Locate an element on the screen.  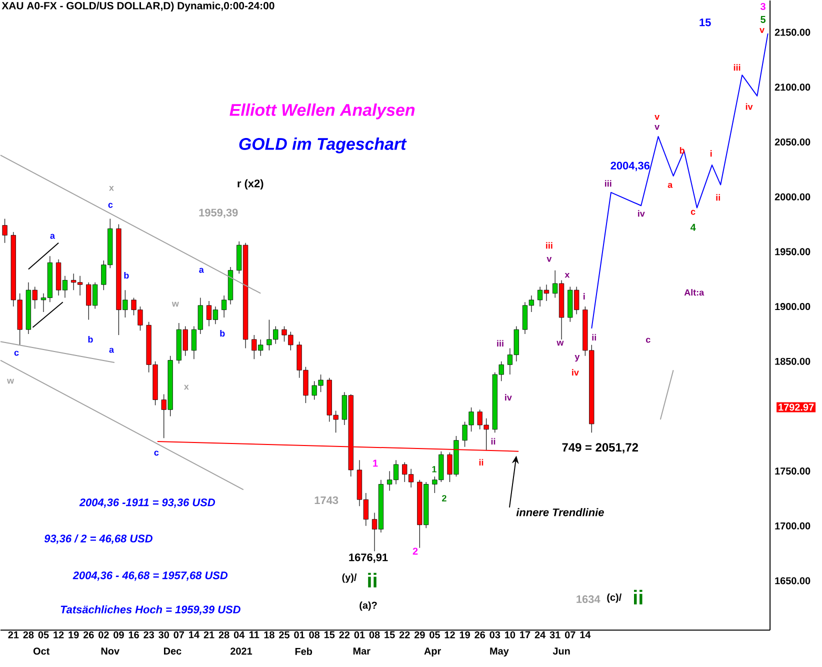
candlestick is located at coordinates (5, 231).